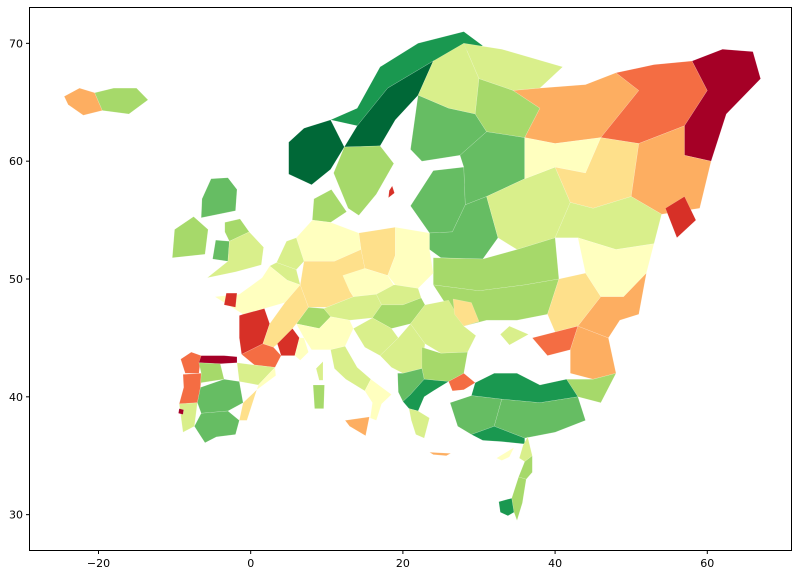 The image size is (797, 575). What do you see at coordinates (443, 327) in the screenshot?
I see `region-romania` at bounding box center [443, 327].